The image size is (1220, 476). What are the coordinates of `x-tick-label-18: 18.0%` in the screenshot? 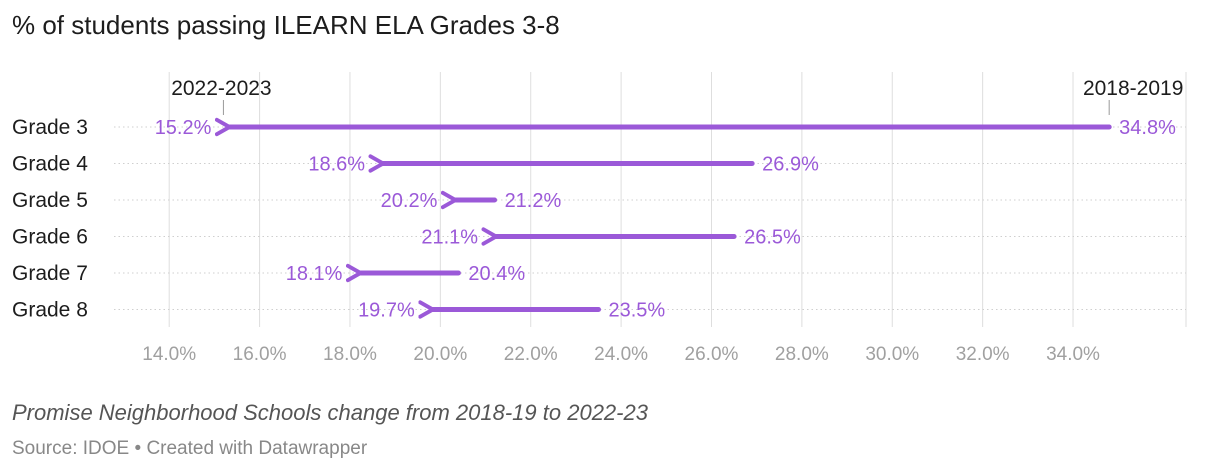 It's located at (350, 354).